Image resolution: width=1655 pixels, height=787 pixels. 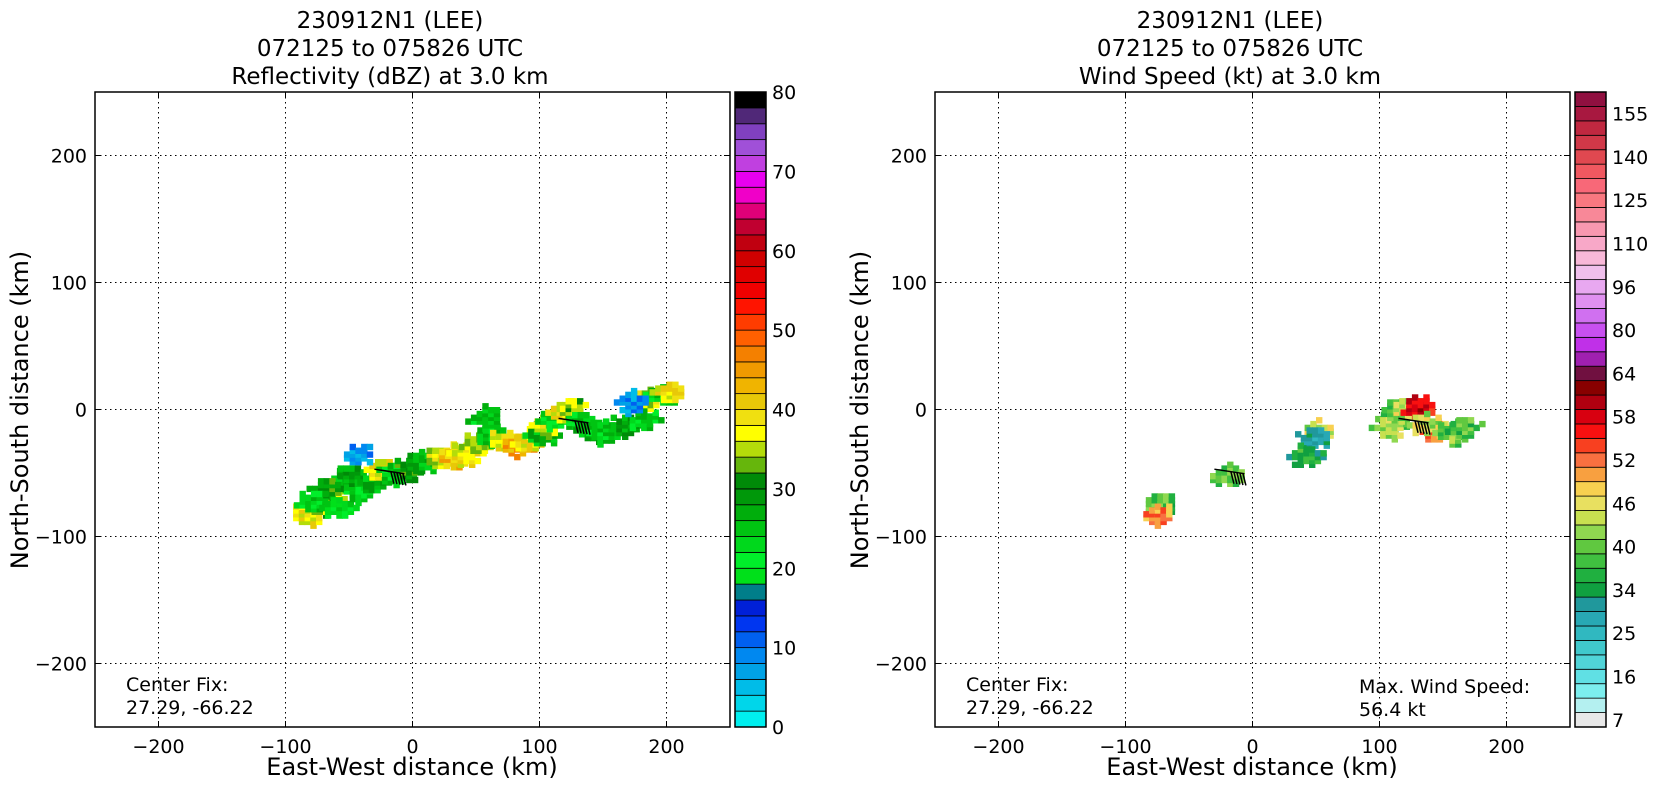 I want to click on reflectivity-colorbar-tick-label: 80, so click(x=784, y=93).